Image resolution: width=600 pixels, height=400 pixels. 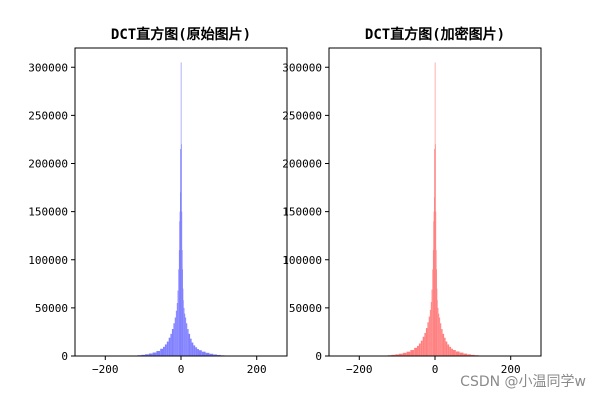 I want to click on y-tick-label: 150000, so click(x=302, y=212).